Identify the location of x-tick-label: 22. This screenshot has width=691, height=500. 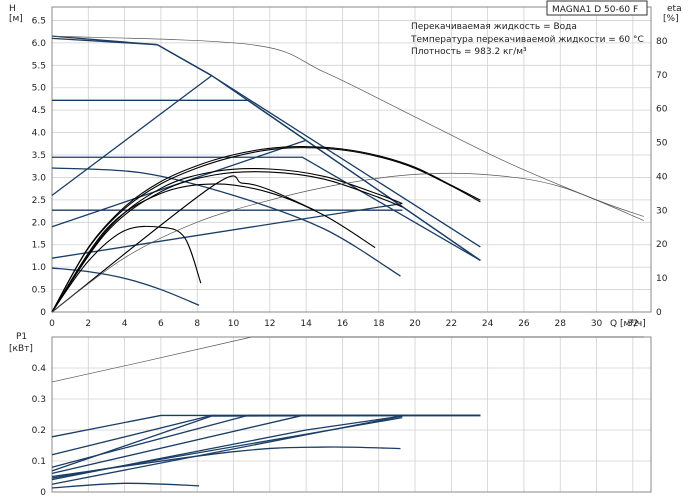
(451, 324).